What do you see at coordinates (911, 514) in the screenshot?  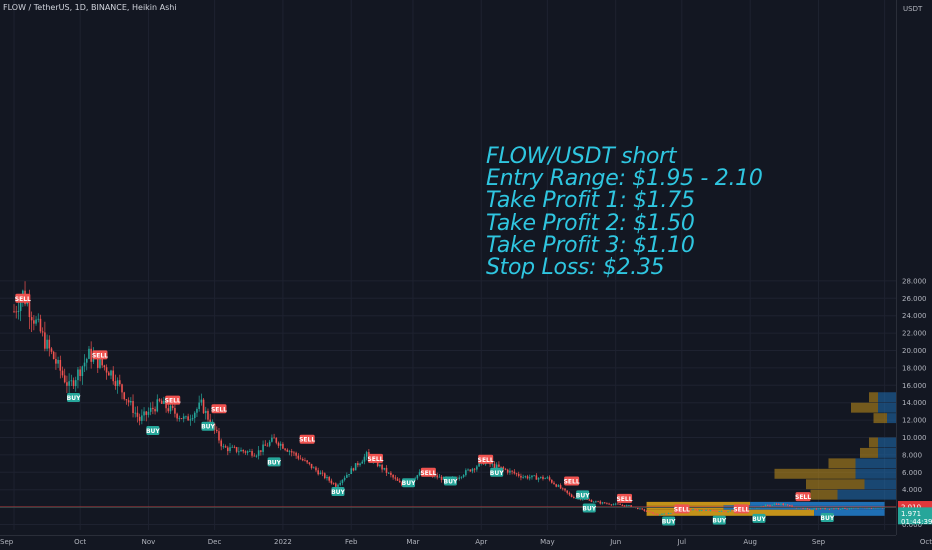 I see `price-label-text: 1.971` at bounding box center [911, 514].